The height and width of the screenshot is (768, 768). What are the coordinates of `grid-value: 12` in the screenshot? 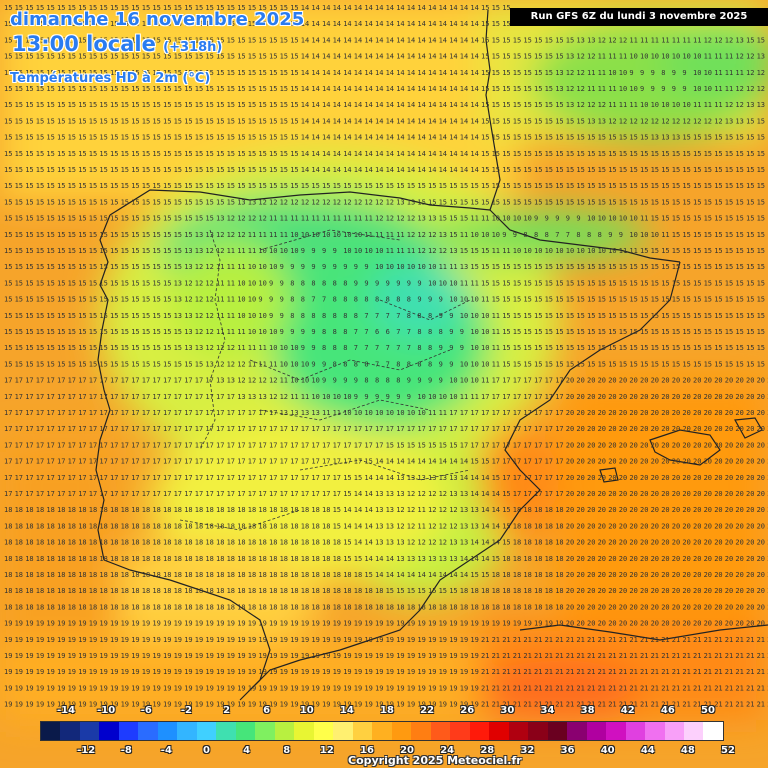 It's located at (199, 316).